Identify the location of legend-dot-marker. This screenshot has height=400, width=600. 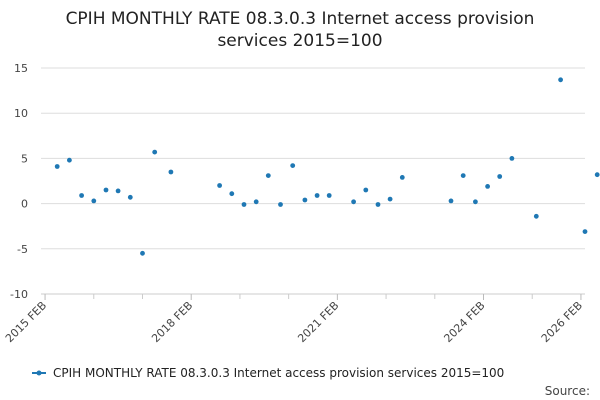
(39, 373).